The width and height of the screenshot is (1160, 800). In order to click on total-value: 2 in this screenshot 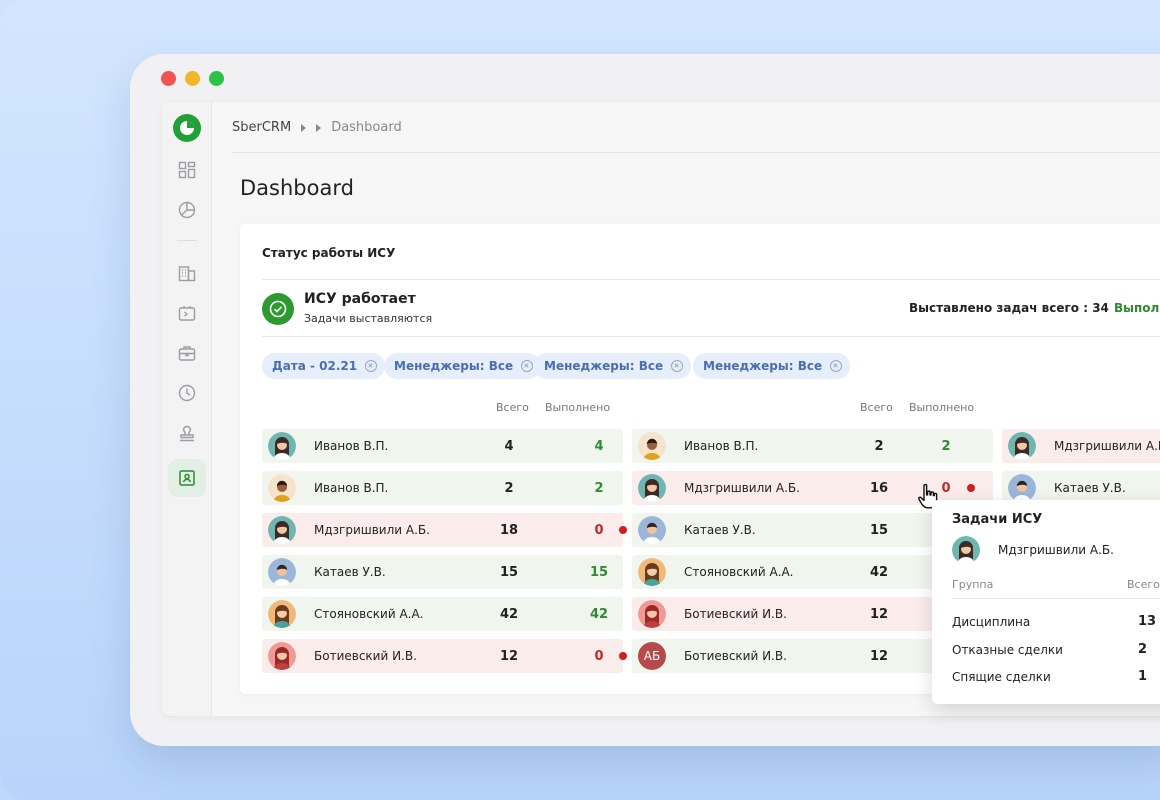, I will do `click(509, 488)`.